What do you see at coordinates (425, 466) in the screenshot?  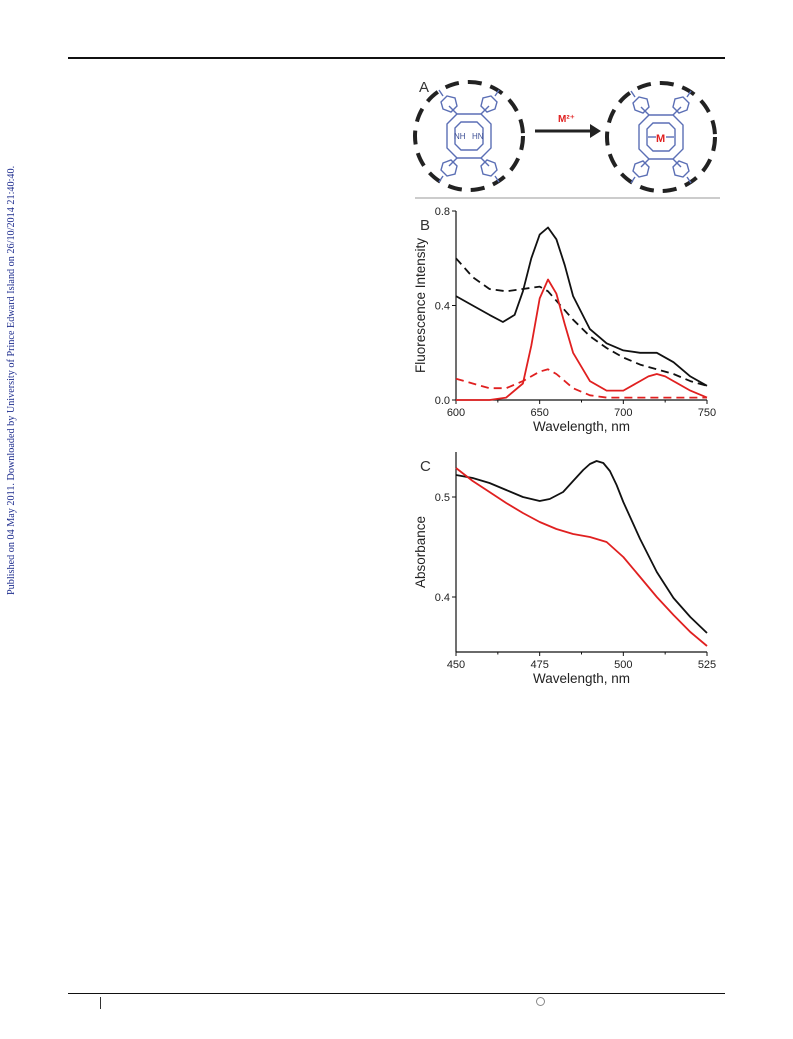 I see `panel-c-letter: C` at bounding box center [425, 466].